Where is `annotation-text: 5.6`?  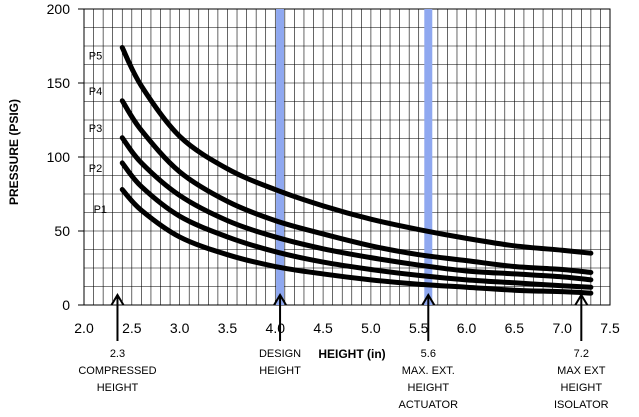
annotation-text: 5.6 is located at coordinates (428, 354).